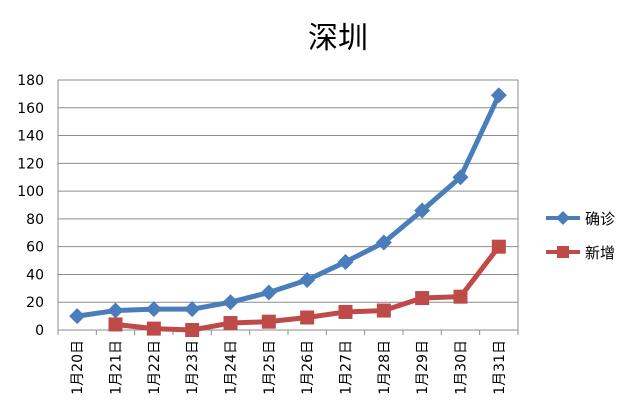  I want to click on y-tick-label: 60, so click(35, 248).